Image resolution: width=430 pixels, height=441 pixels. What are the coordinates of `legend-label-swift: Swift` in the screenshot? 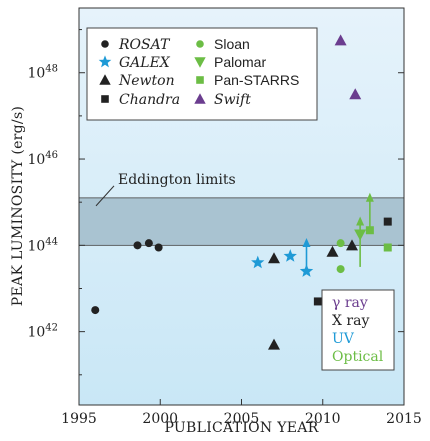 It's located at (232, 100).